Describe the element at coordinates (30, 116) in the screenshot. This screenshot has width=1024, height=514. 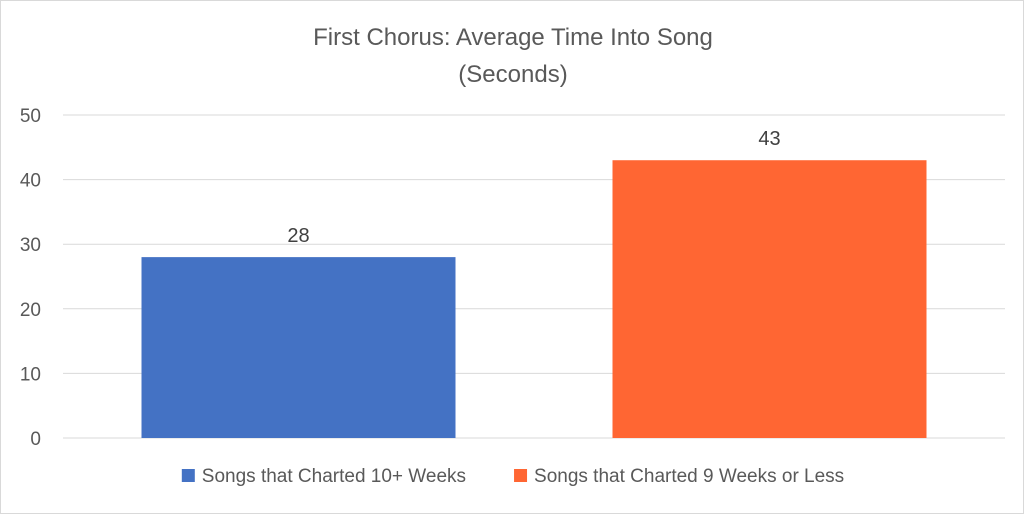
I see `y-tick-label: 50` at that location.